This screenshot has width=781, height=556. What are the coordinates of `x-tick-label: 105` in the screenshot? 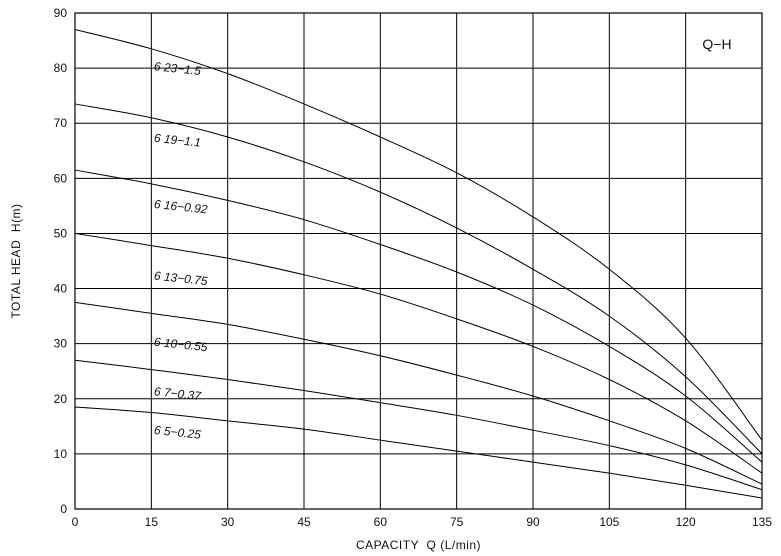 It's located at (609, 522).